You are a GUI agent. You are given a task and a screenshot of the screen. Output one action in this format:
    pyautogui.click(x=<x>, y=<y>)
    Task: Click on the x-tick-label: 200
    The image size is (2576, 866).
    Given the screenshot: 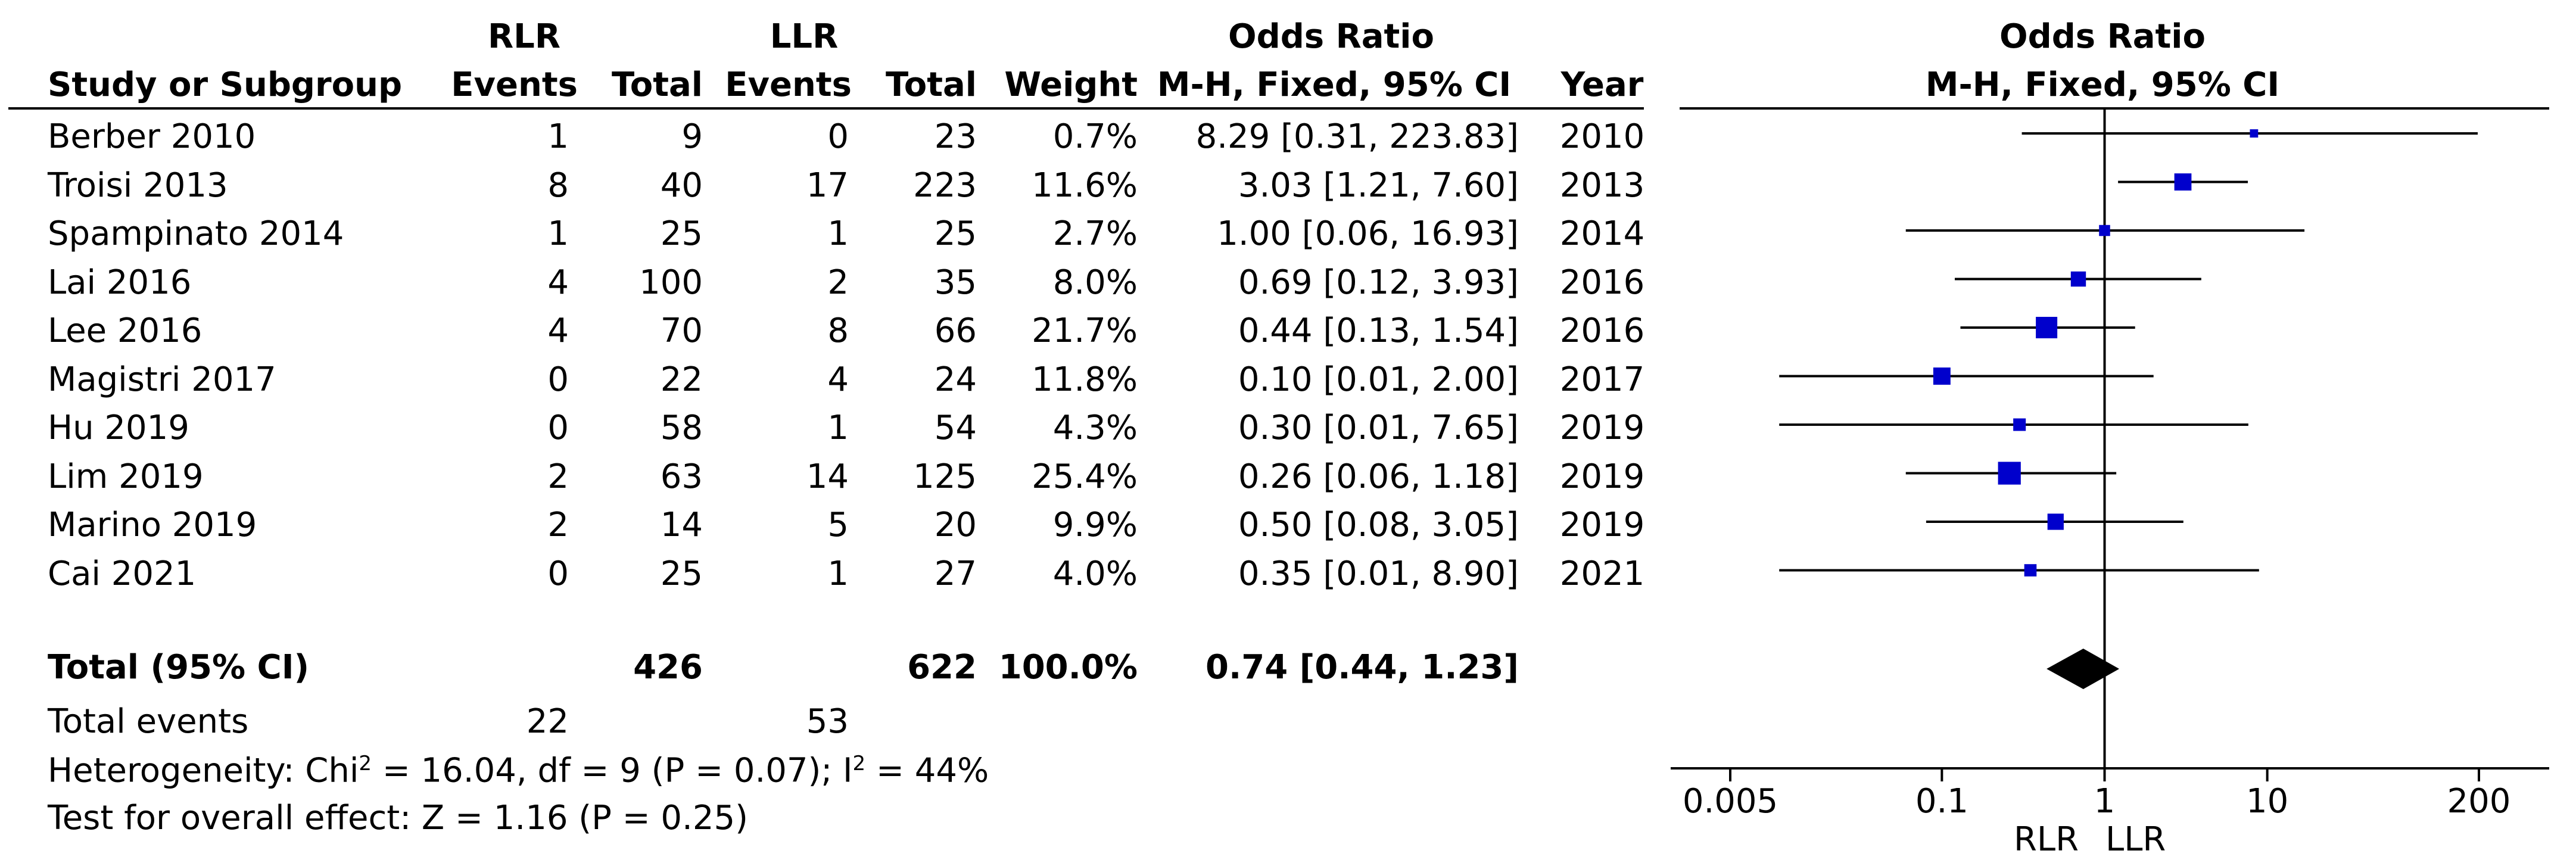 What is the action you would take?
    pyautogui.click(x=2479, y=801)
    